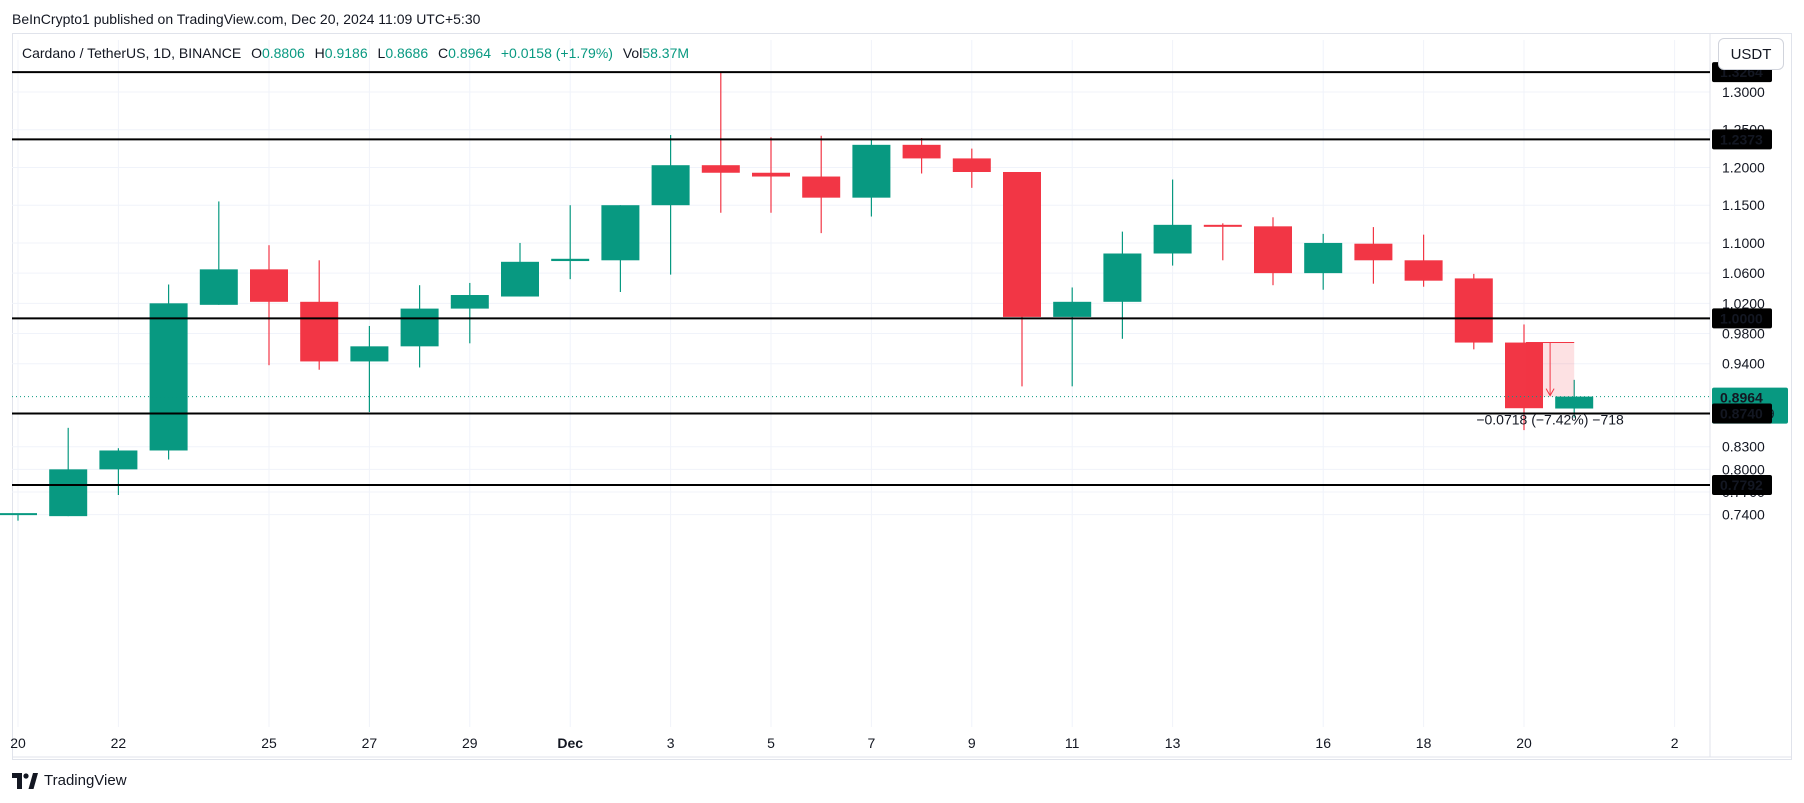 The width and height of the screenshot is (1804, 803). I want to click on level-label: 0.7792, so click(1741, 485).